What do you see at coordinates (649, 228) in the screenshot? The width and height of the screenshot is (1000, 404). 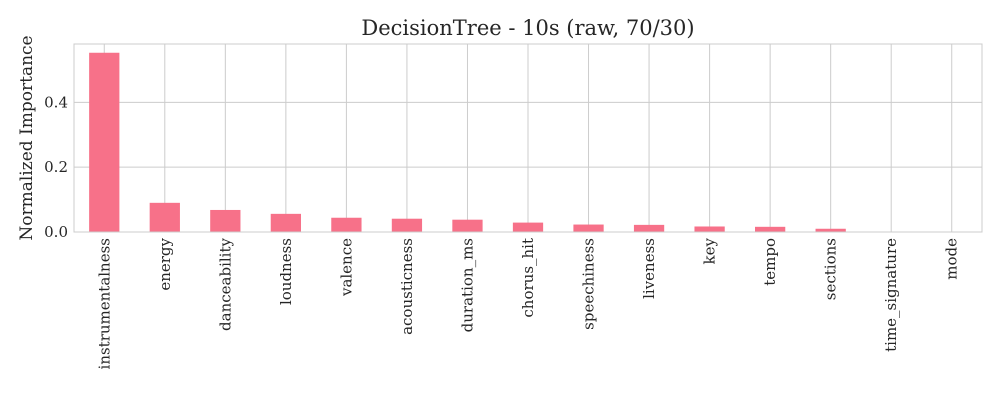 I see `bar-liveness` at bounding box center [649, 228].